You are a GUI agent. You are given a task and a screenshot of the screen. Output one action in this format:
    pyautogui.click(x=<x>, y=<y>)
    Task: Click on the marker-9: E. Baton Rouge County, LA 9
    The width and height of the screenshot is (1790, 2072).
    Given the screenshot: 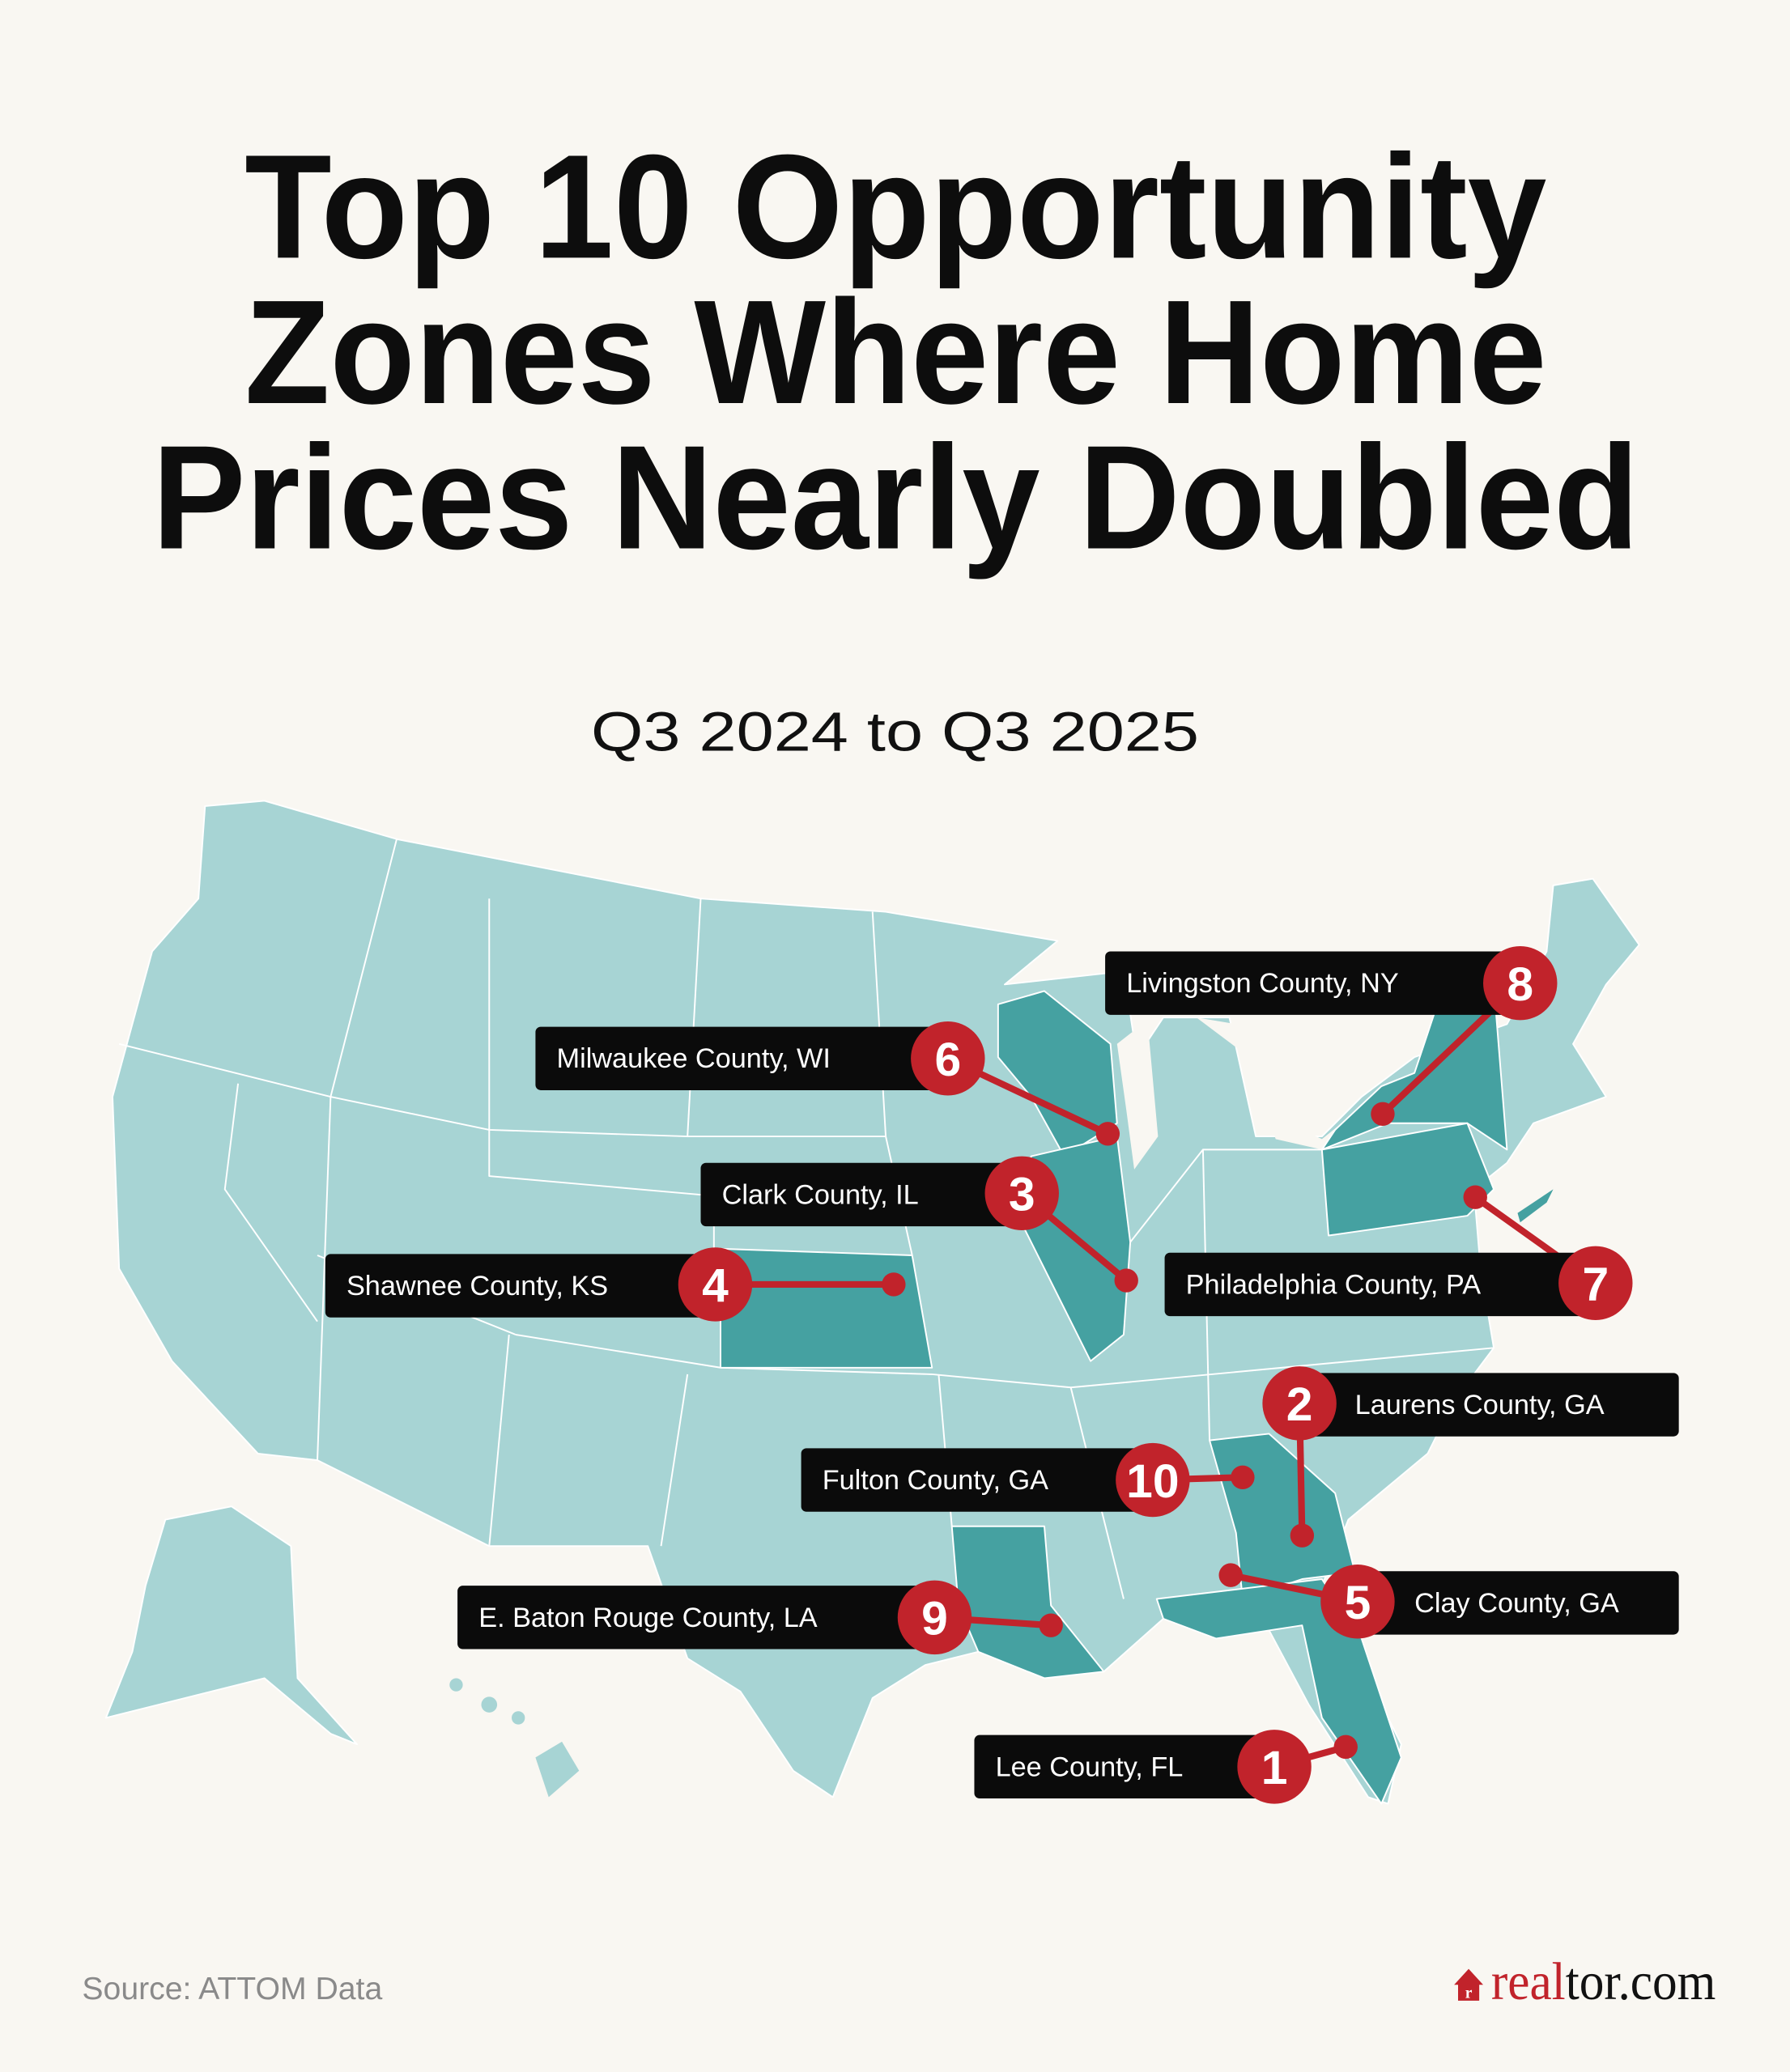 What is the action you would take?
    pyautogui.click(x=760, y=1617)
    